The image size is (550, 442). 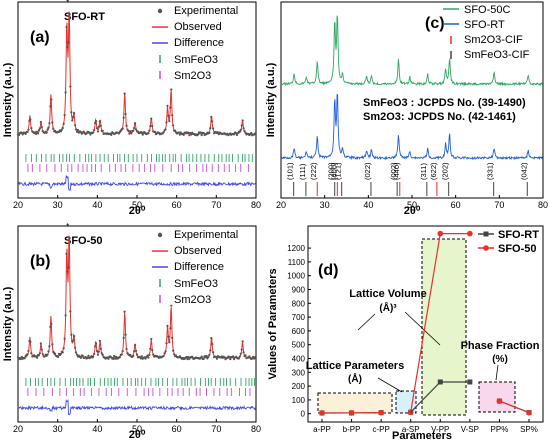 What do you see at coordinates (423, 171) in the screenshot?
I see `cif-label: (311)` at bounding box center [423, 171].